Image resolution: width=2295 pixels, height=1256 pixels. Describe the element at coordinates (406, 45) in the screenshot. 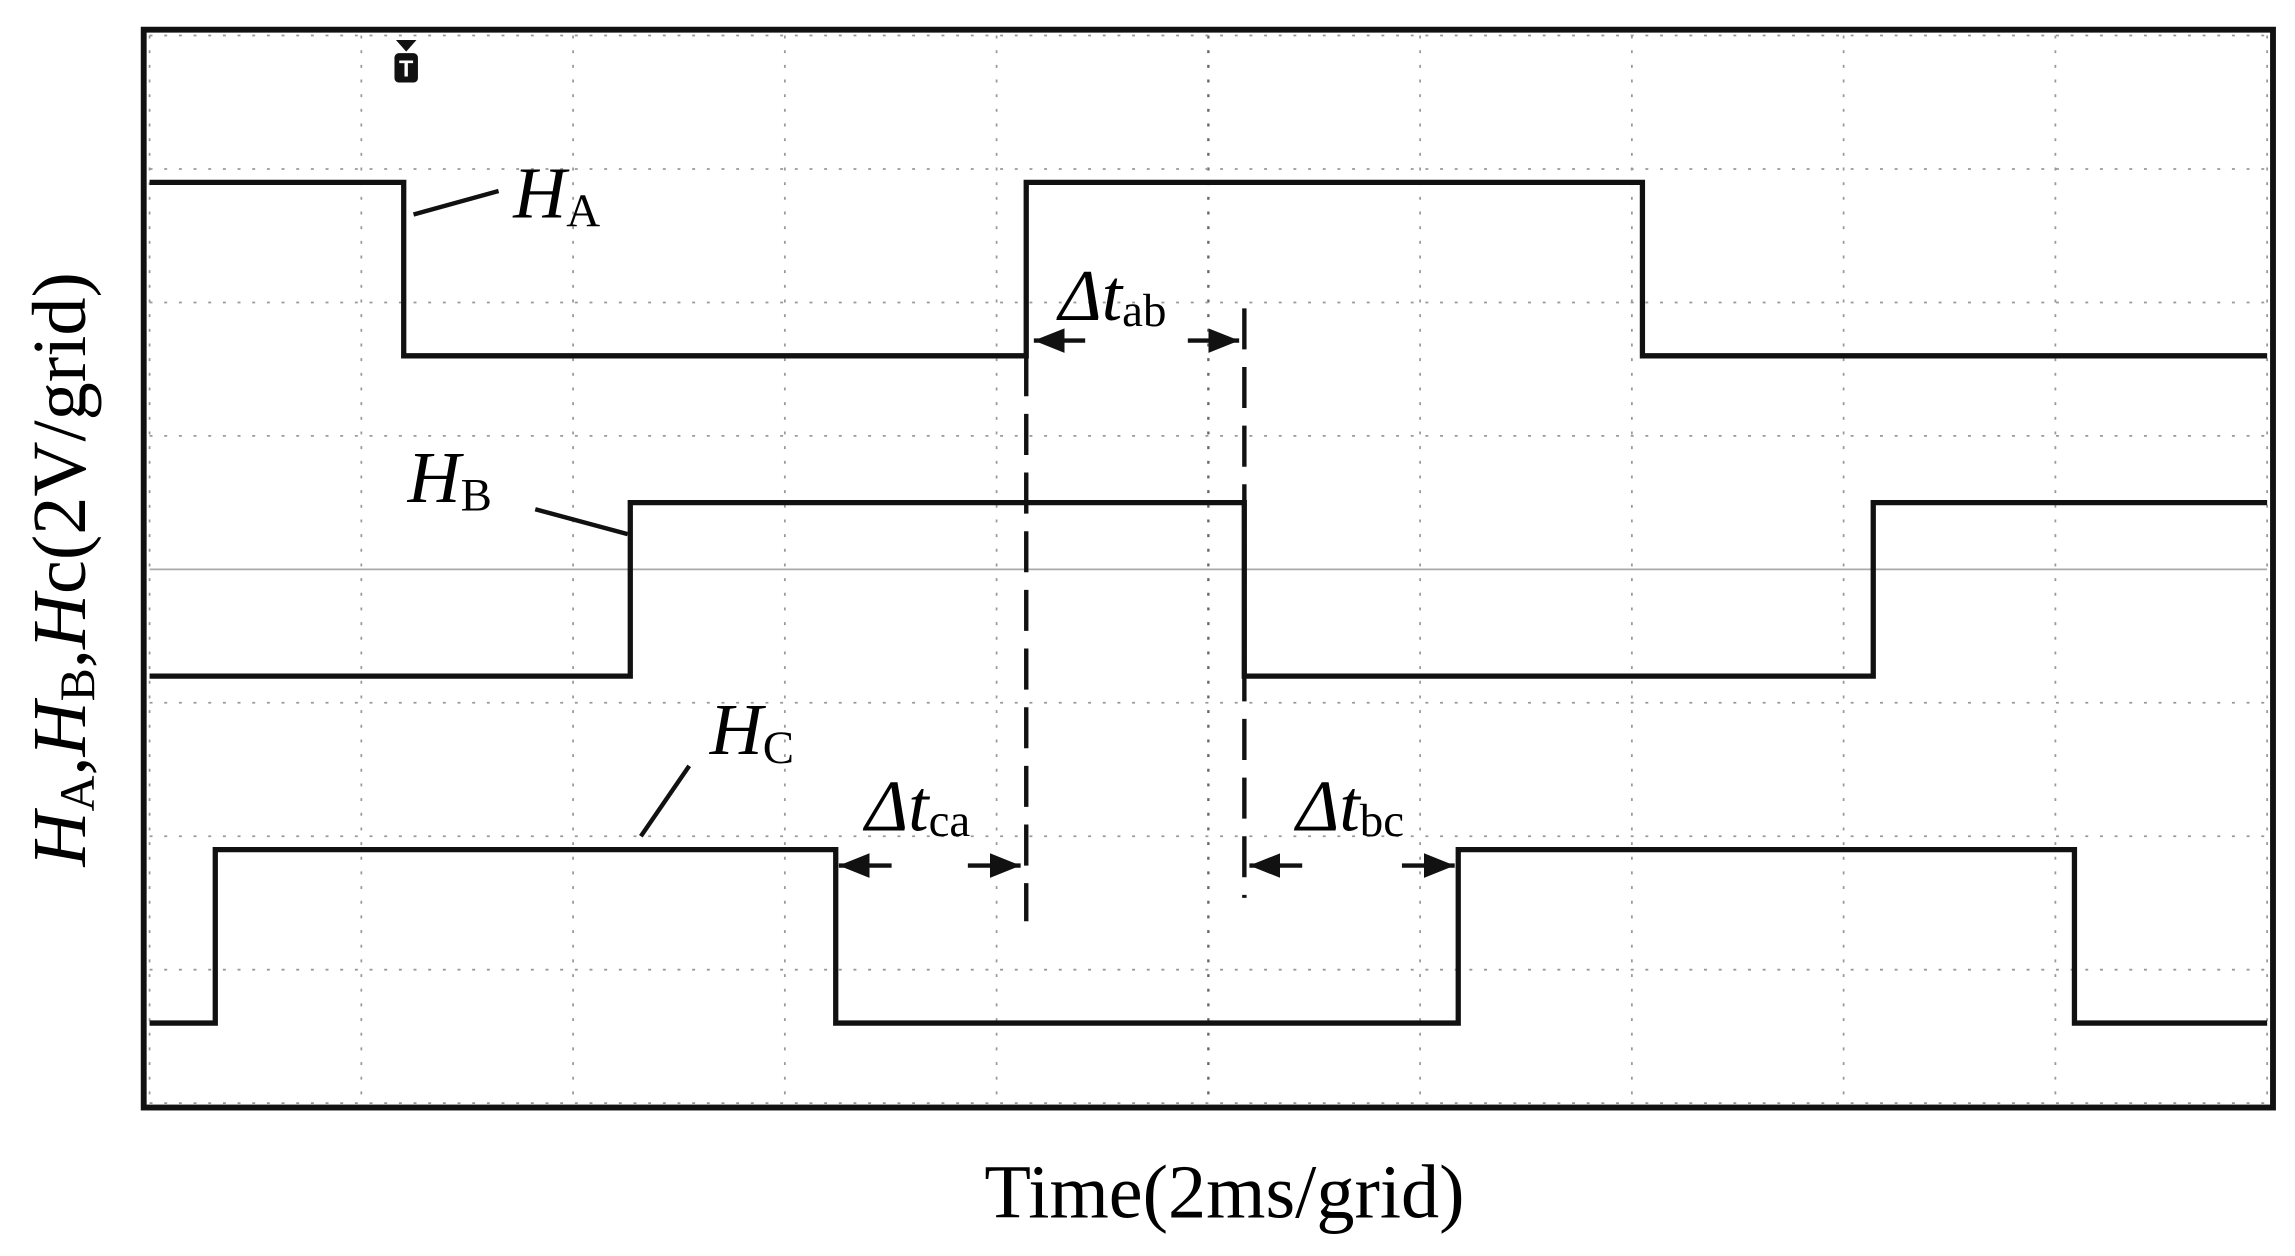

I see `trigger-arrow` at that location.